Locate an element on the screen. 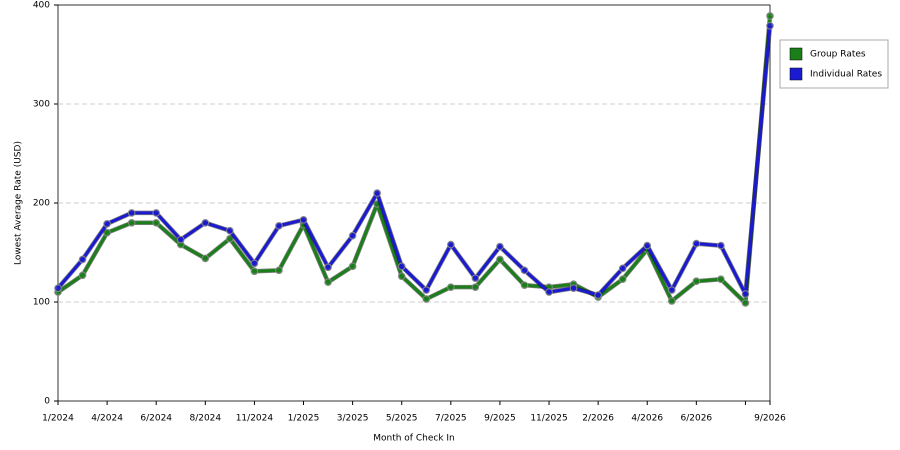  x-tick-label: 8/2024 is located at coordinates (205, 419).